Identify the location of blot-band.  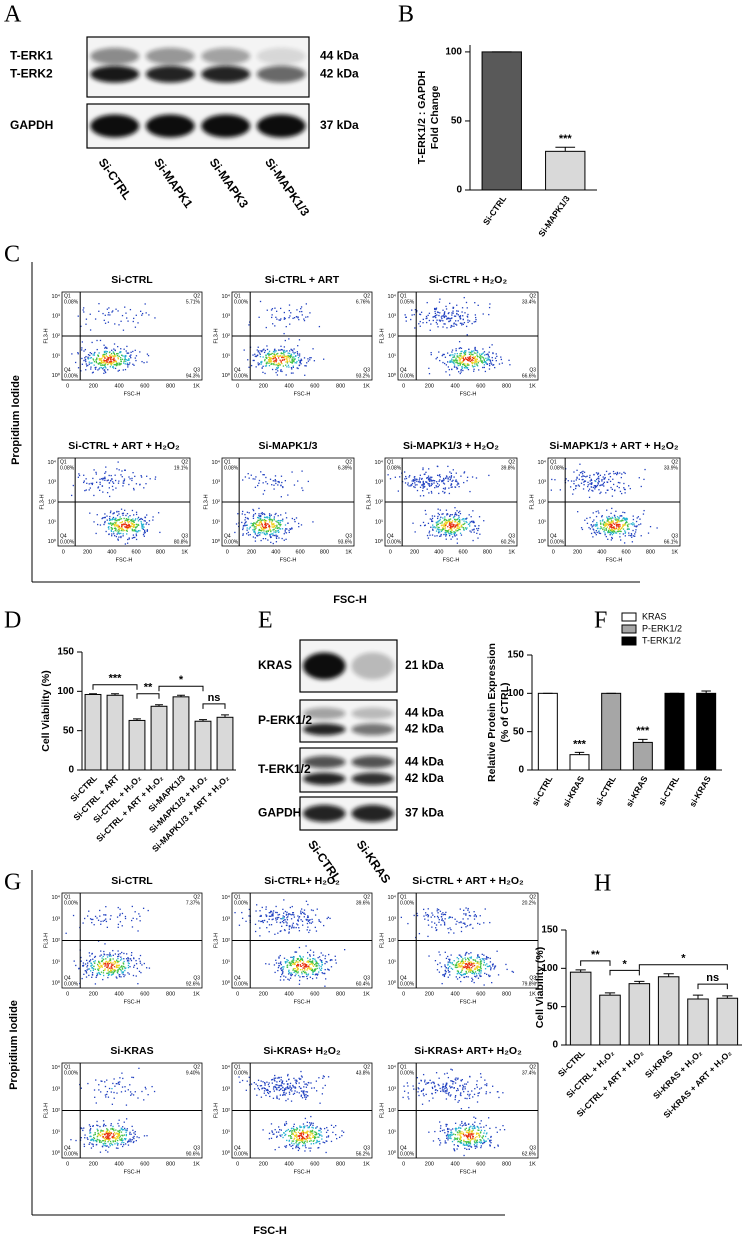
(372, 730).